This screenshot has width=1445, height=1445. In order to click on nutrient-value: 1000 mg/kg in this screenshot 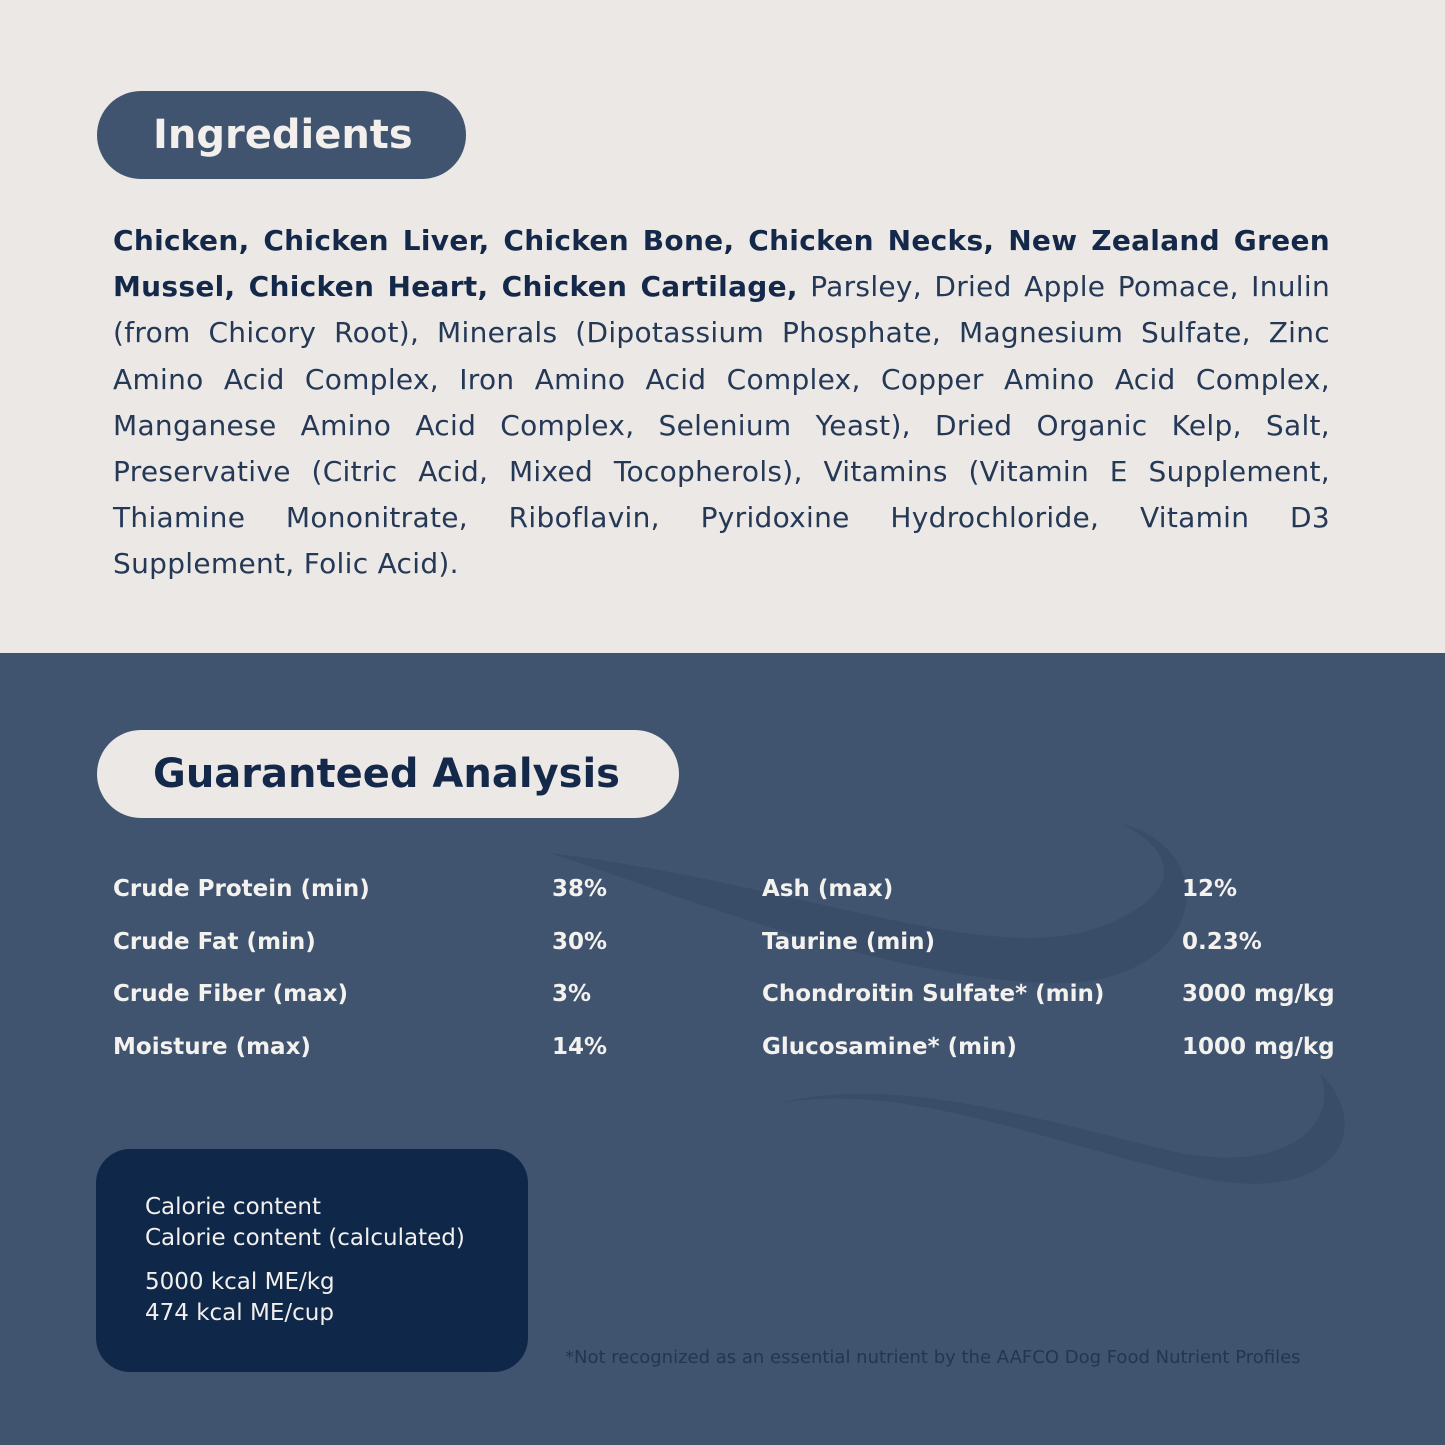, I will do `click(1258, 1046)`.